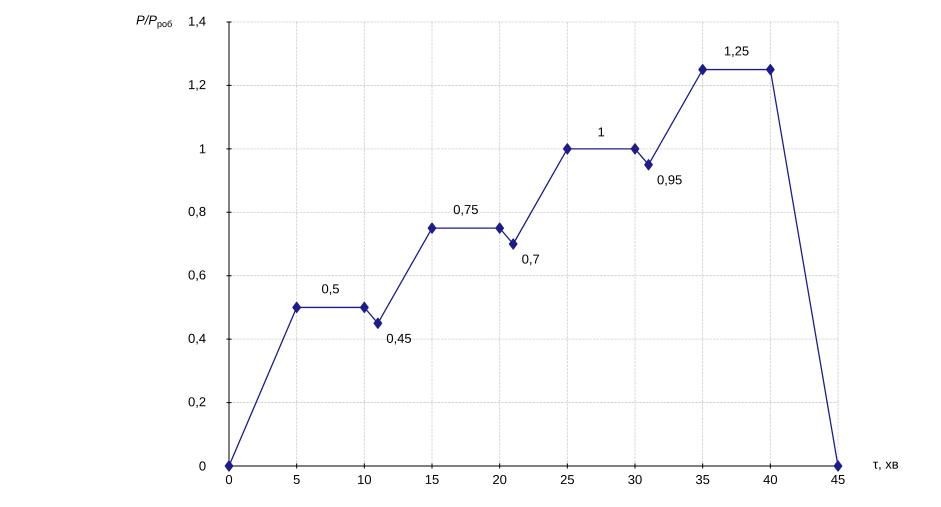 This screenshot has height=507, width=941. I want to click on y-axis-title: P/P$_{роб}$, so click(154, 22).